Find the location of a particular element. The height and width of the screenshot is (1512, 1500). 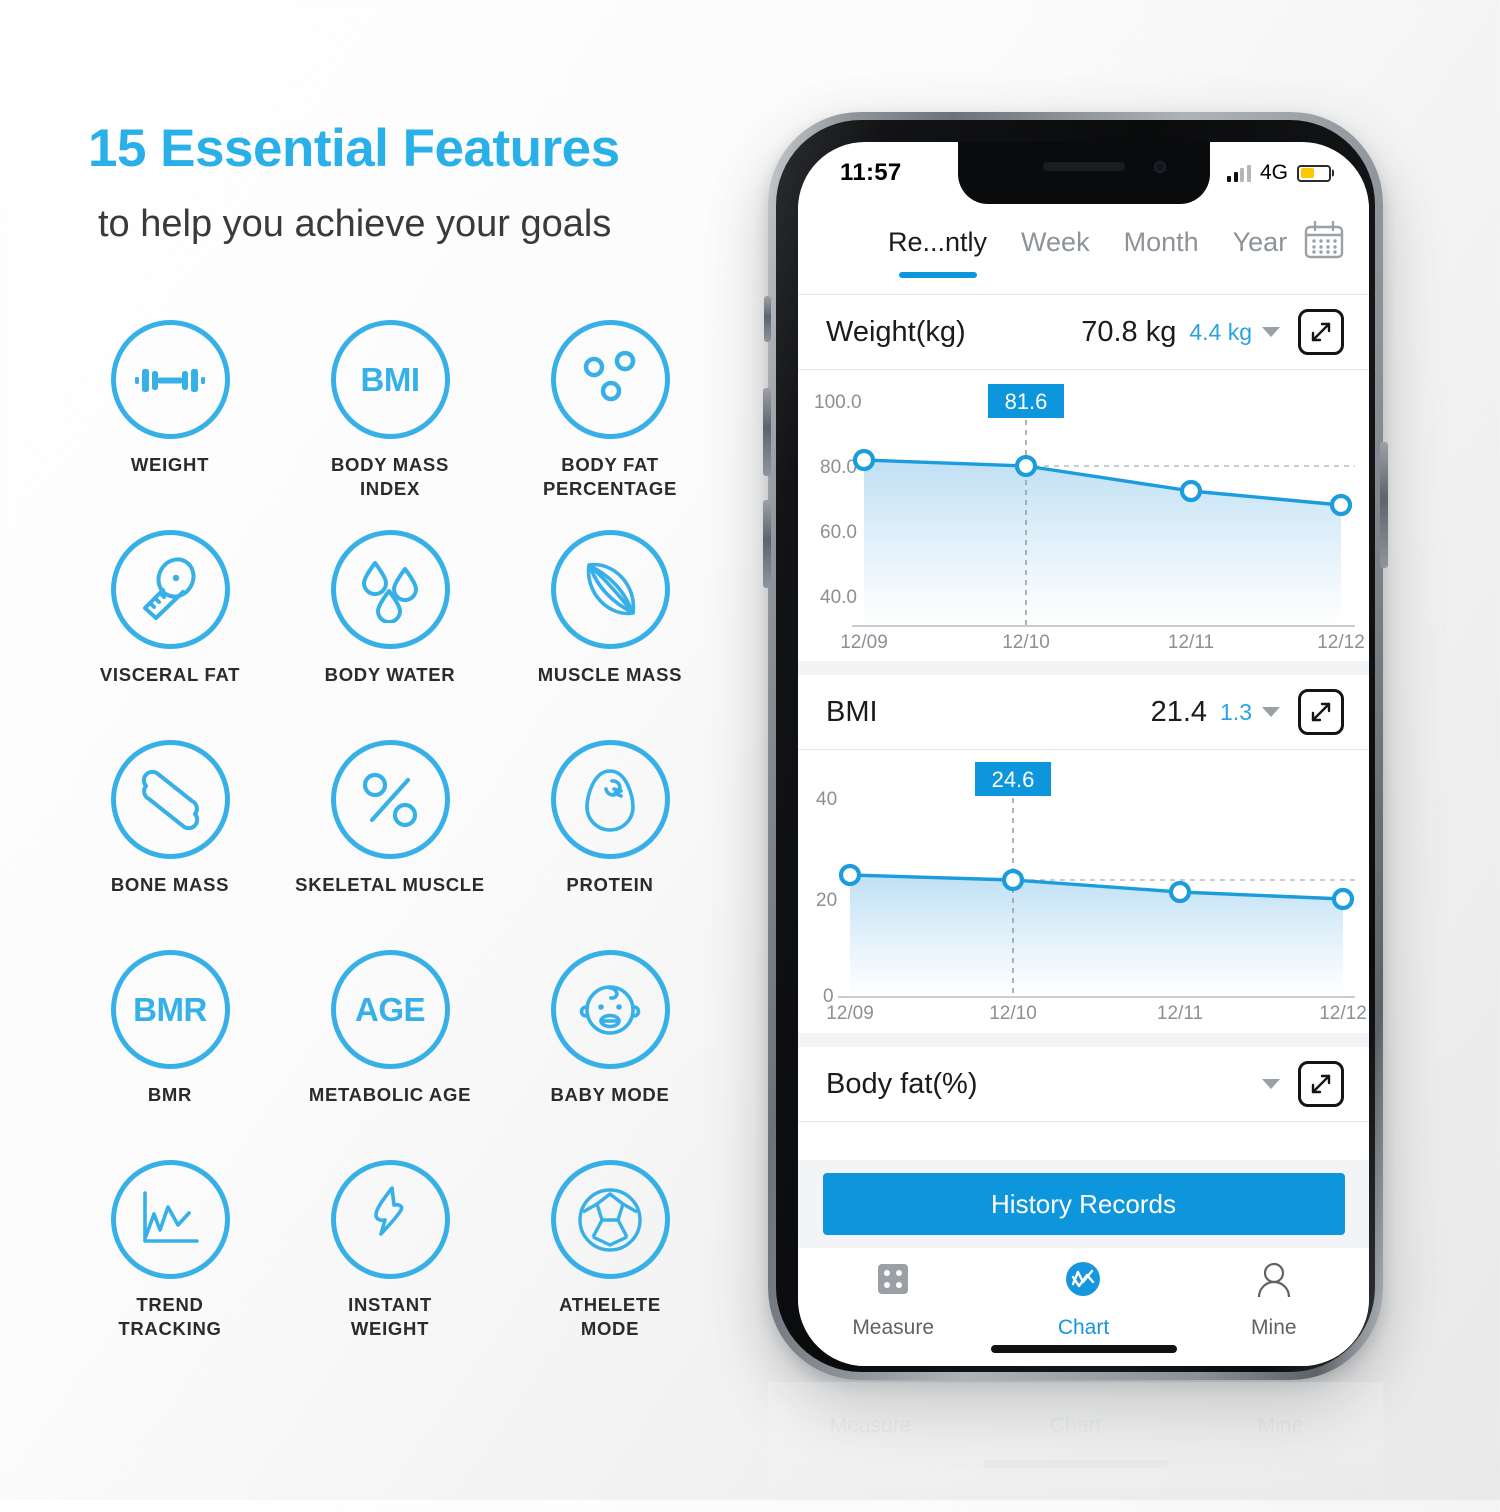

period-tabs: Re...ntly Week Month Year is located at coordinates (1083, 249).